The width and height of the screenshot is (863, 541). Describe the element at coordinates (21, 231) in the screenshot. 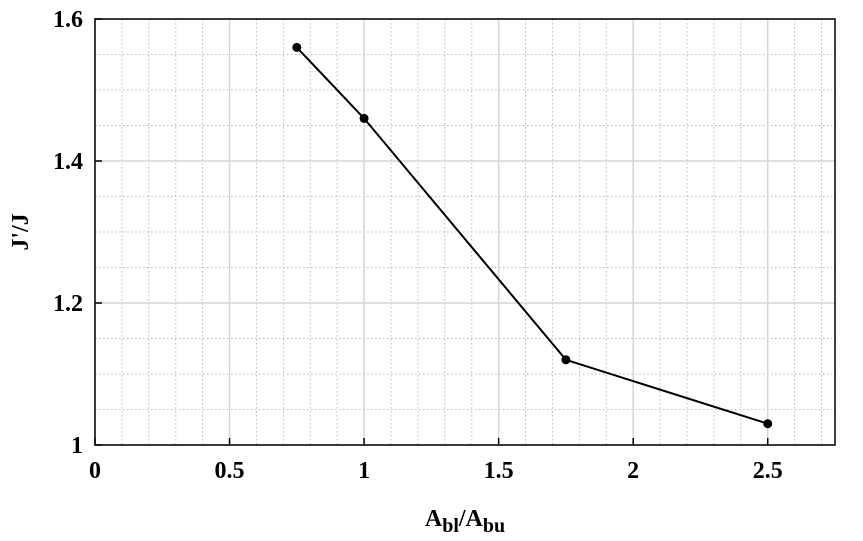

I see `y-axis-label: J'/J` at that location.